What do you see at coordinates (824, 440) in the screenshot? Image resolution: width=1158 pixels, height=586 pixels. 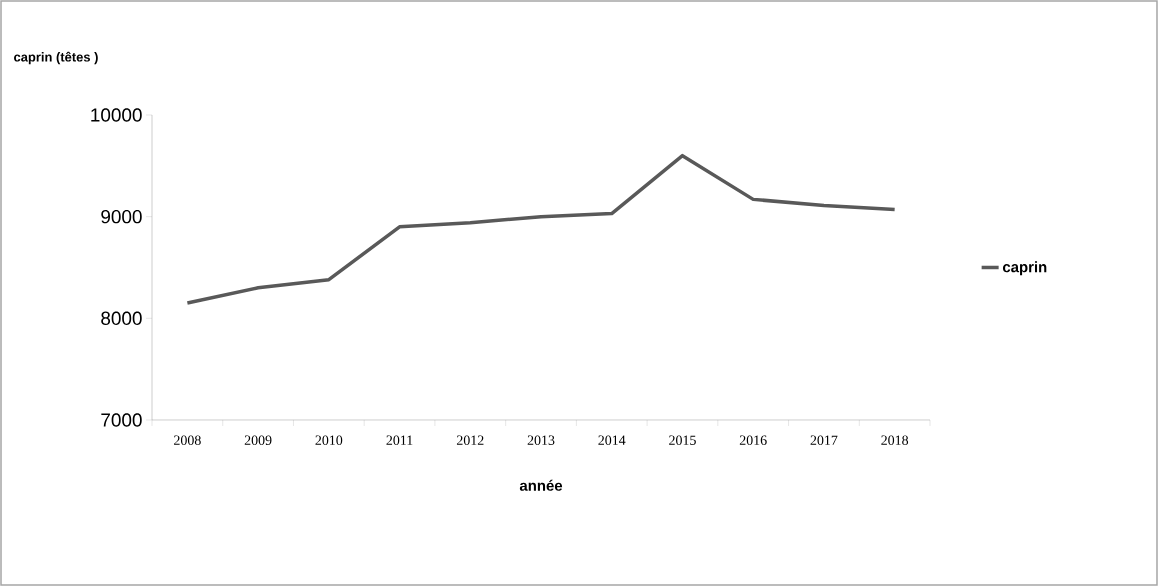 I see `x-tick-label: 2017` at bounding box center [824, 440].